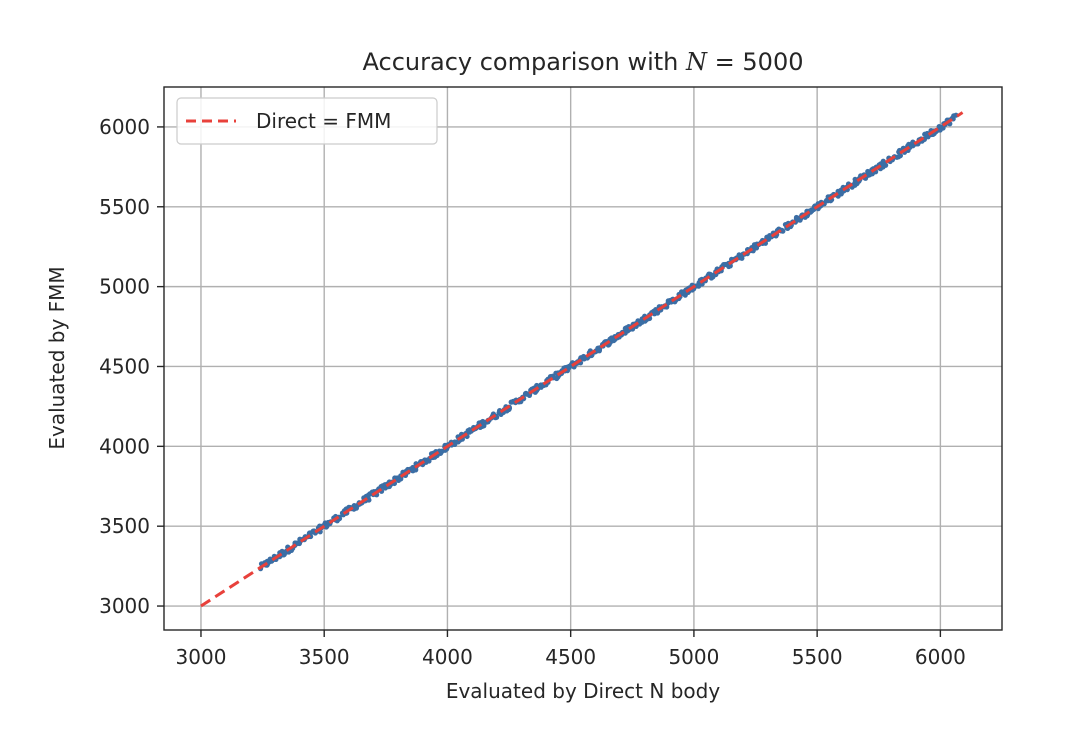  What do you see at coordinates (817, 657) in the screenshot?
I see `x-tick-label: 5500` at bounding box center [817, 657].